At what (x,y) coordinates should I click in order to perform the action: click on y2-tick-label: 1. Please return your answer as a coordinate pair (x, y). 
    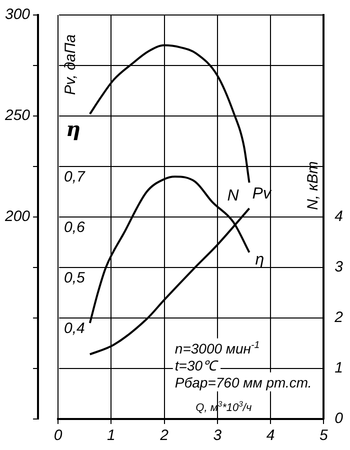
    Looking at the image, I should click on (338, 368).